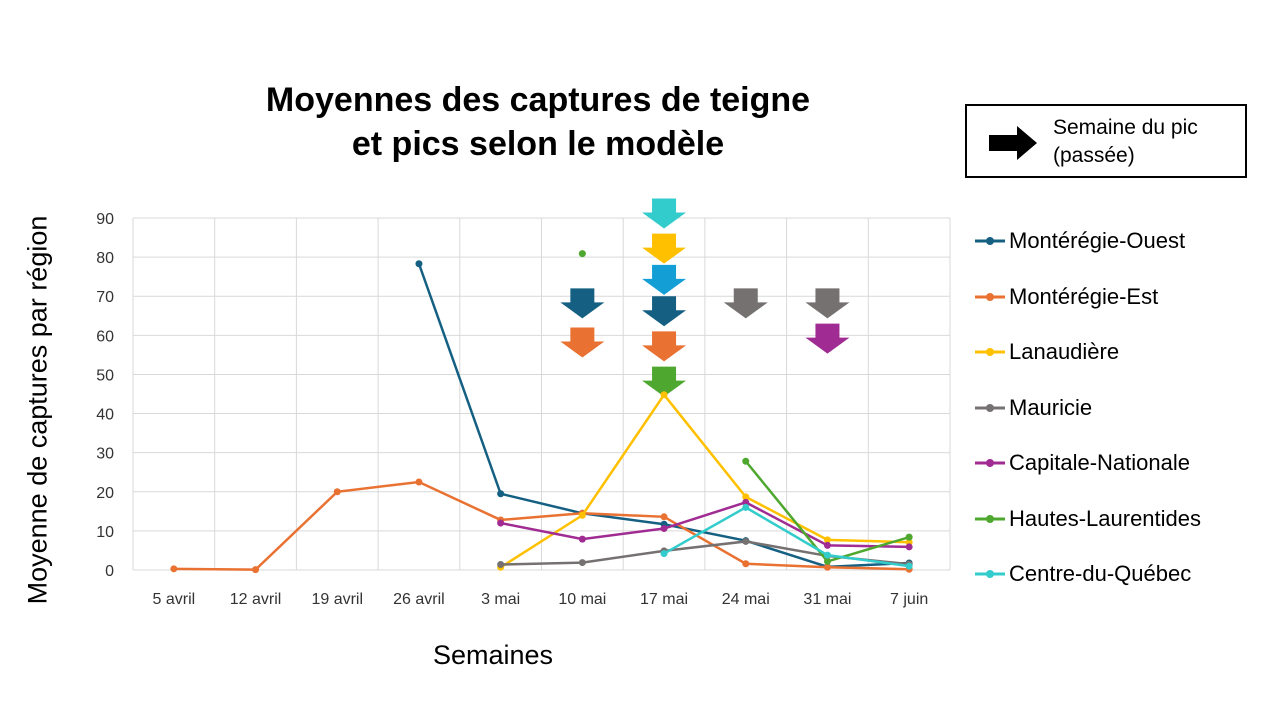 The image size is (1280, 720). I want to click on legend-label: Centre-du-Québec, so click(1100, 573).